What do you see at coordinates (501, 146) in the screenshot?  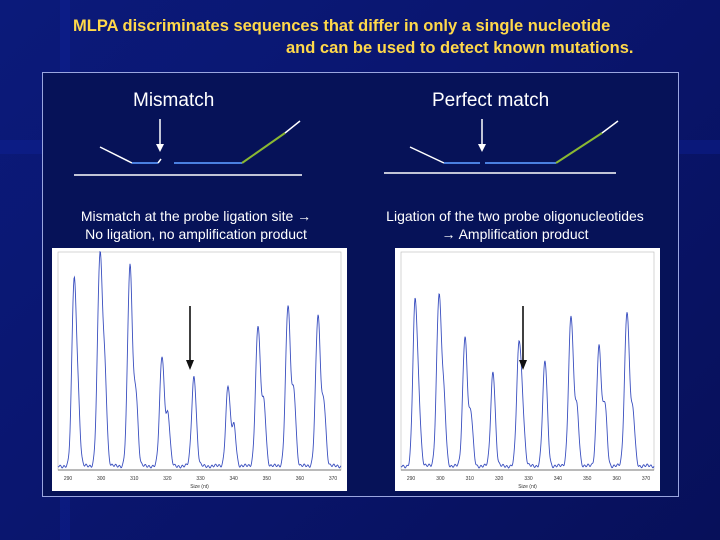 I see `perfect-match-diagram` at bounding box center [501, 146].